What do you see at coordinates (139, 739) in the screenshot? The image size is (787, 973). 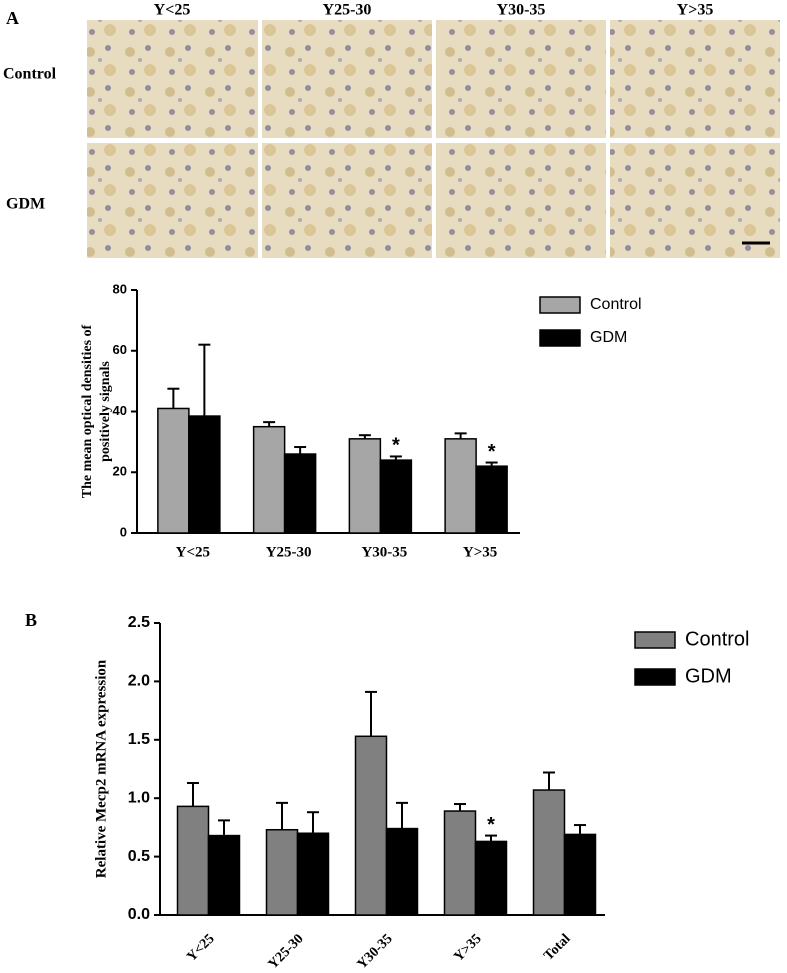 I see `y-tick-label: 1.5` at bounding box center [139, 739].